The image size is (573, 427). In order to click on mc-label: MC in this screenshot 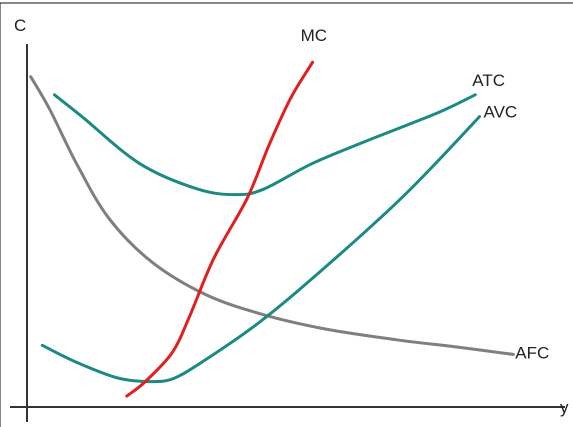, I will do `click(314, 35)`.